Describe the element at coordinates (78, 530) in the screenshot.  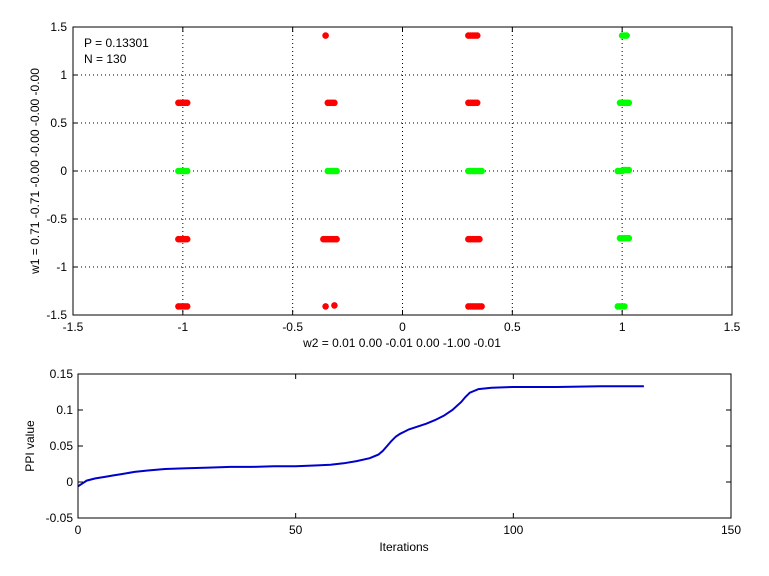
I see `line-x-tick-label: 0` at that location.